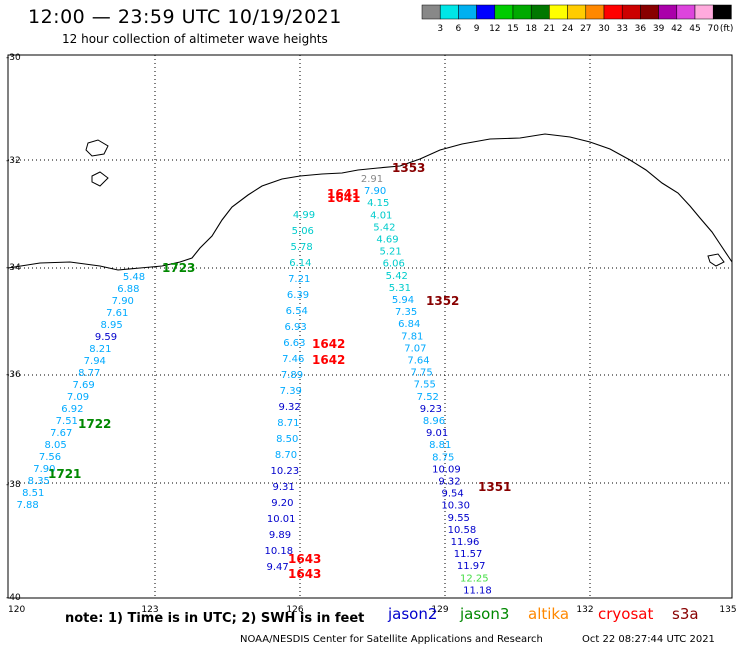 The width and height of the screenshot is (740, 650). I want to click on wave-height-label: 9.32, so click(449, 482).